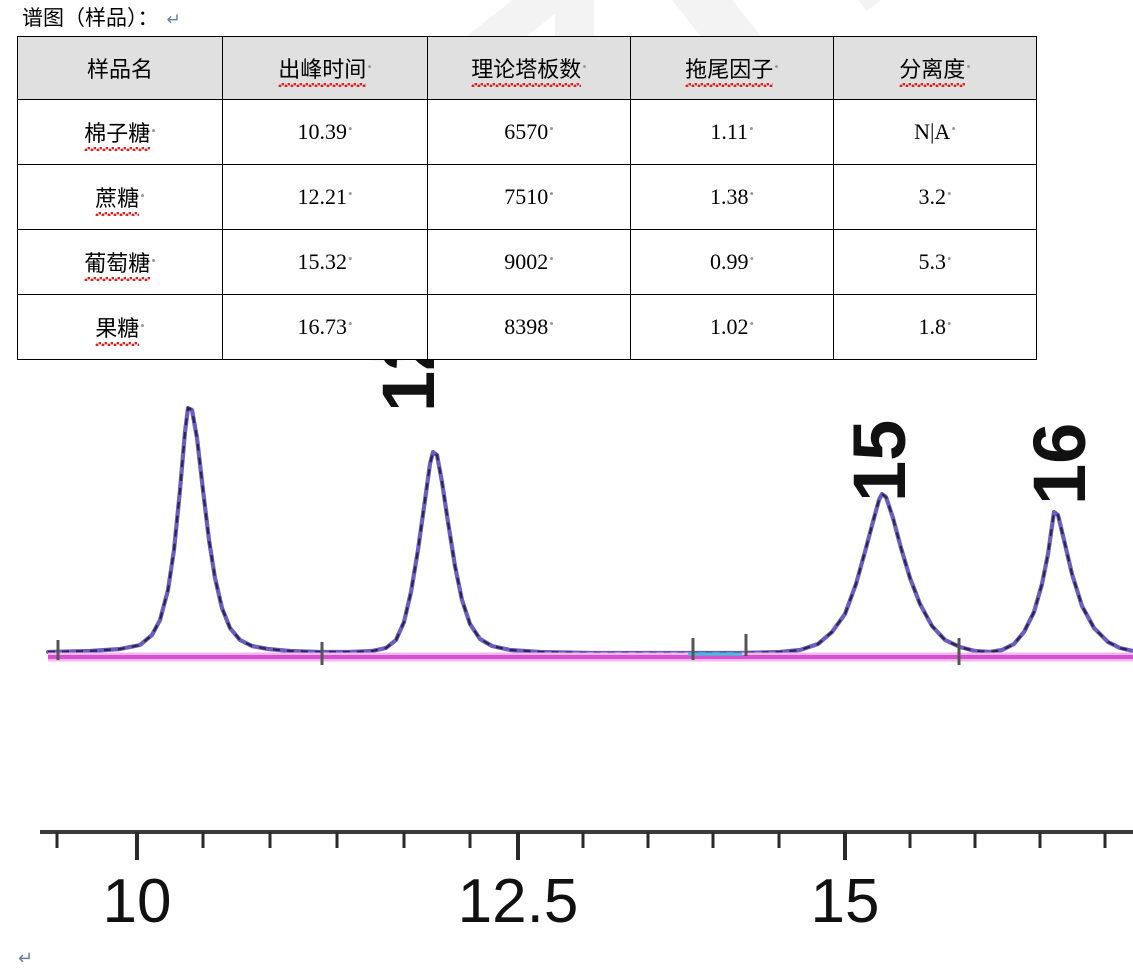 This screenshot has height=976, width=1133. I want to click on cell-resolution: 5.3•, so click(935, 262).